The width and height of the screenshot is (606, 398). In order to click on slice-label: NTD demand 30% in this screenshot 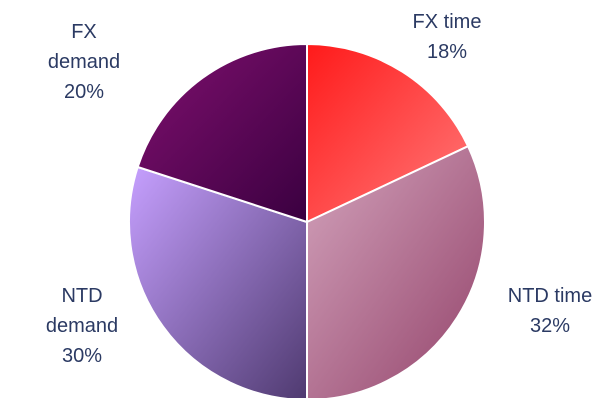, I will do `click(82, 326)`.